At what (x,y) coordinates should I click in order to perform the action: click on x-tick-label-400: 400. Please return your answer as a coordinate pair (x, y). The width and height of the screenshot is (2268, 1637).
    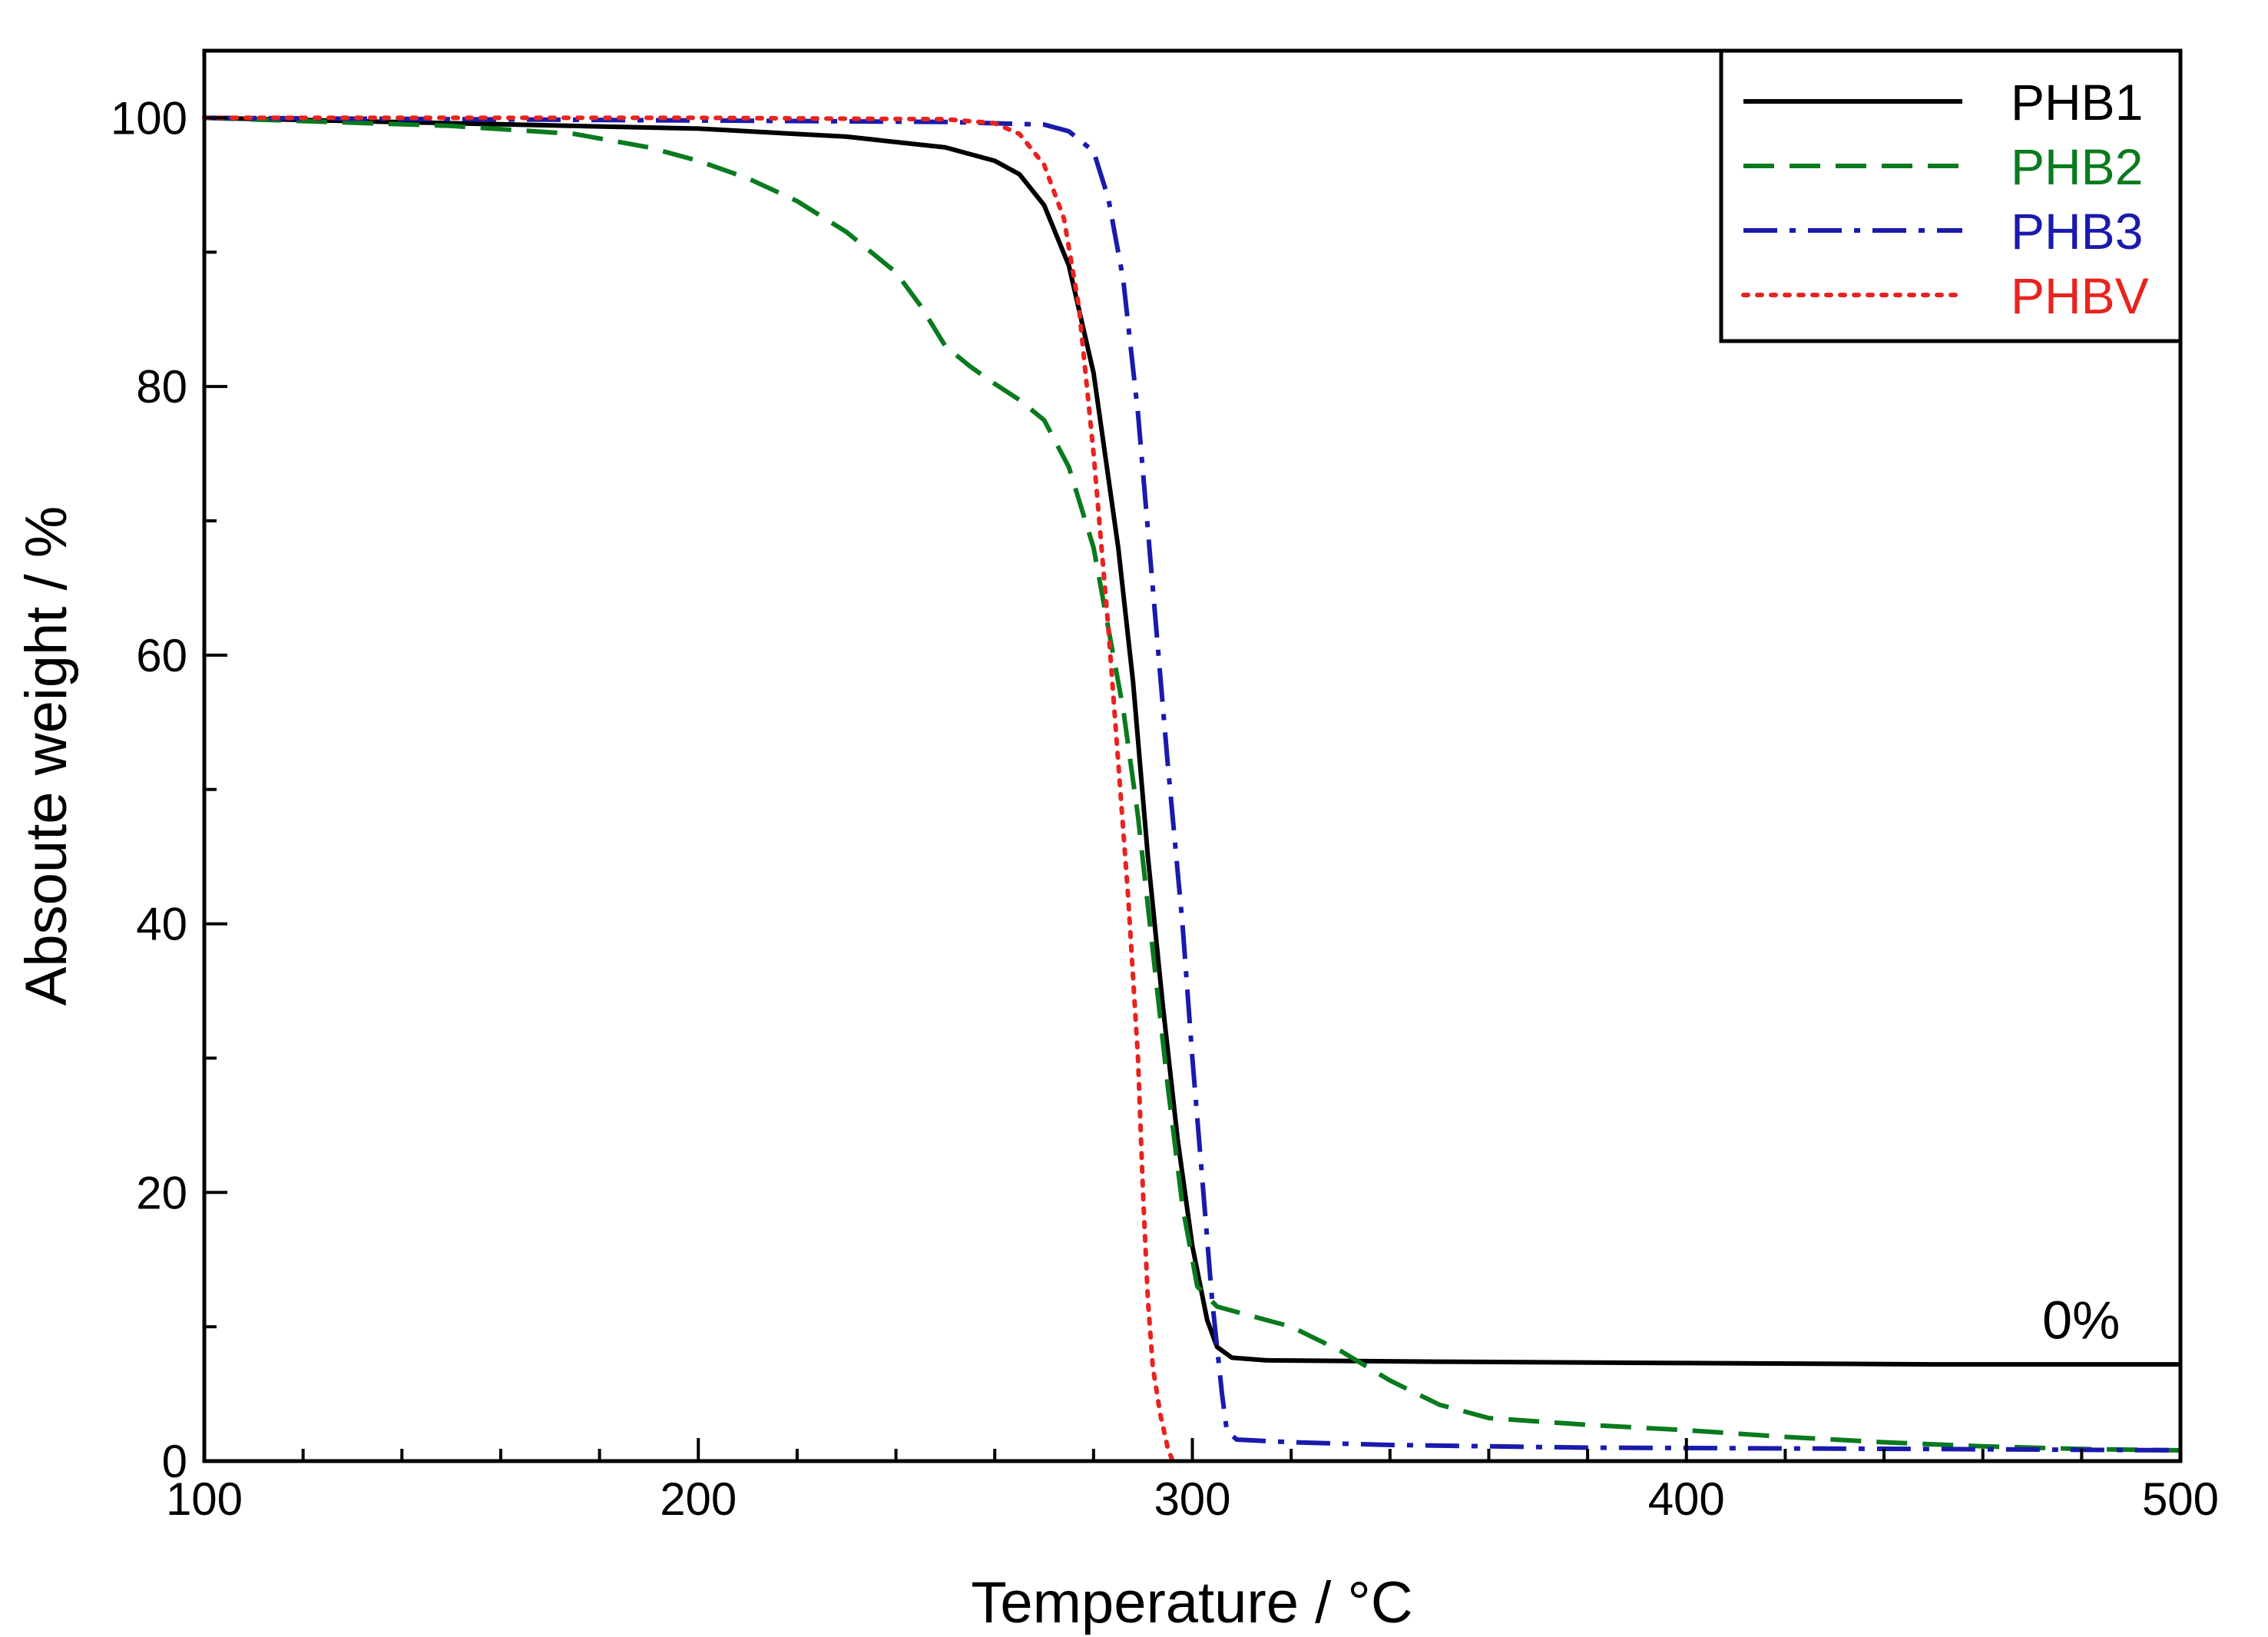
    Looking at the image, I should click on (1686, 1499).